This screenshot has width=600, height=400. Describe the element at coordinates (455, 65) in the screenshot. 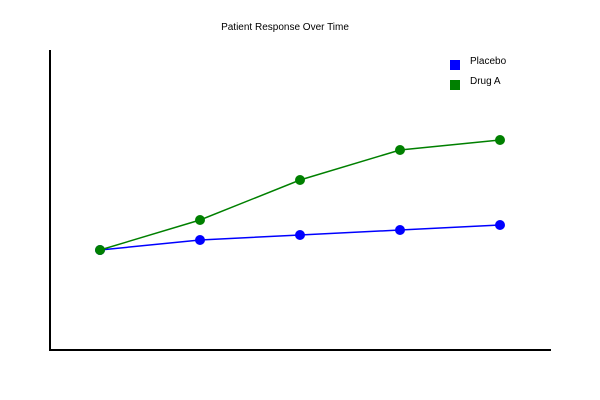

I see `legend-swatch-placebo` at that location.